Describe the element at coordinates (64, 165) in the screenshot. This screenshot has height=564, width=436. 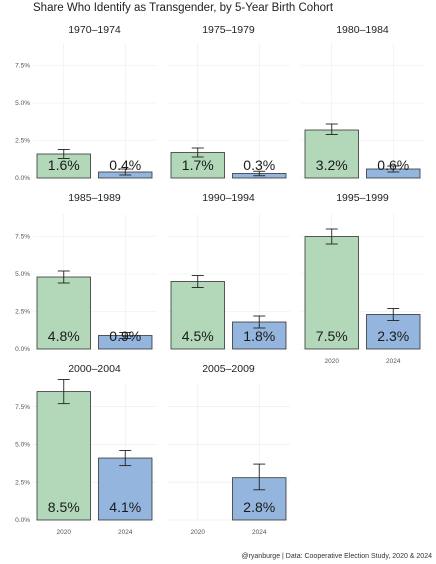
I see `data-label: 1.6%` at that location.